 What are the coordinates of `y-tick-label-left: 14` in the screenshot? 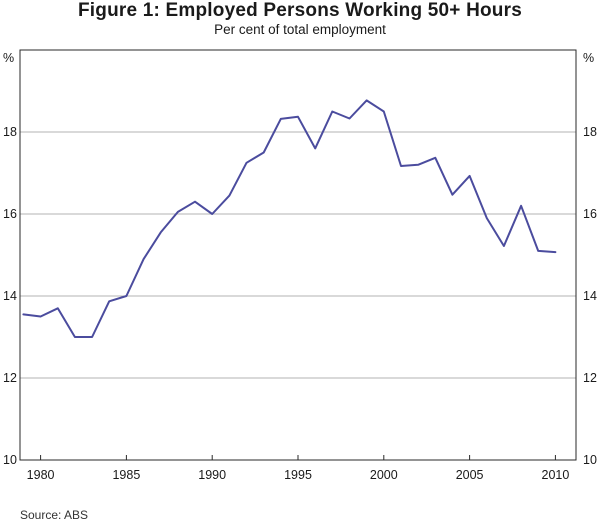 It's located at (10, 296).